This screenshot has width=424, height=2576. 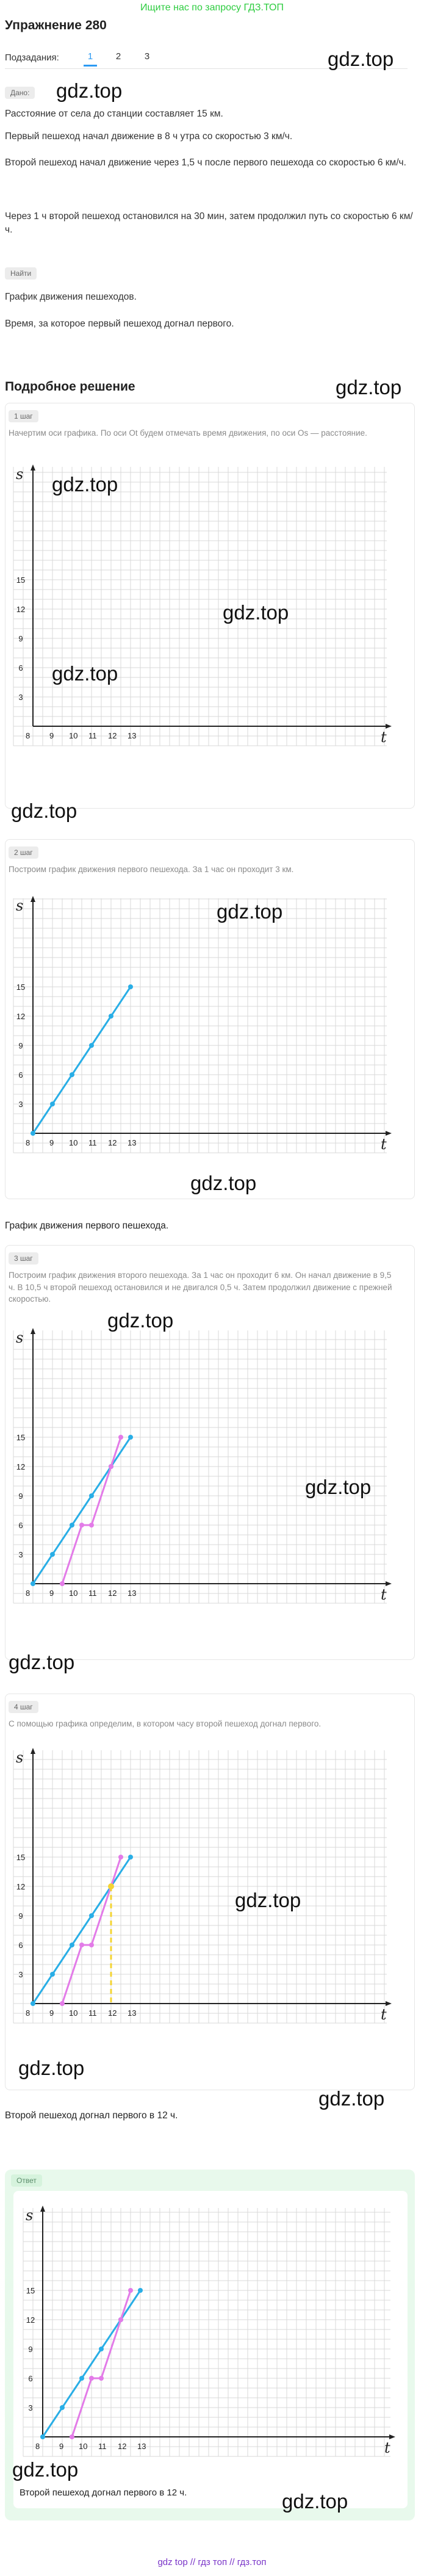 What do you see at coordinates (206, 68) in the screenshot?
I see `tabs-divider` at bounding box center [206, 68].